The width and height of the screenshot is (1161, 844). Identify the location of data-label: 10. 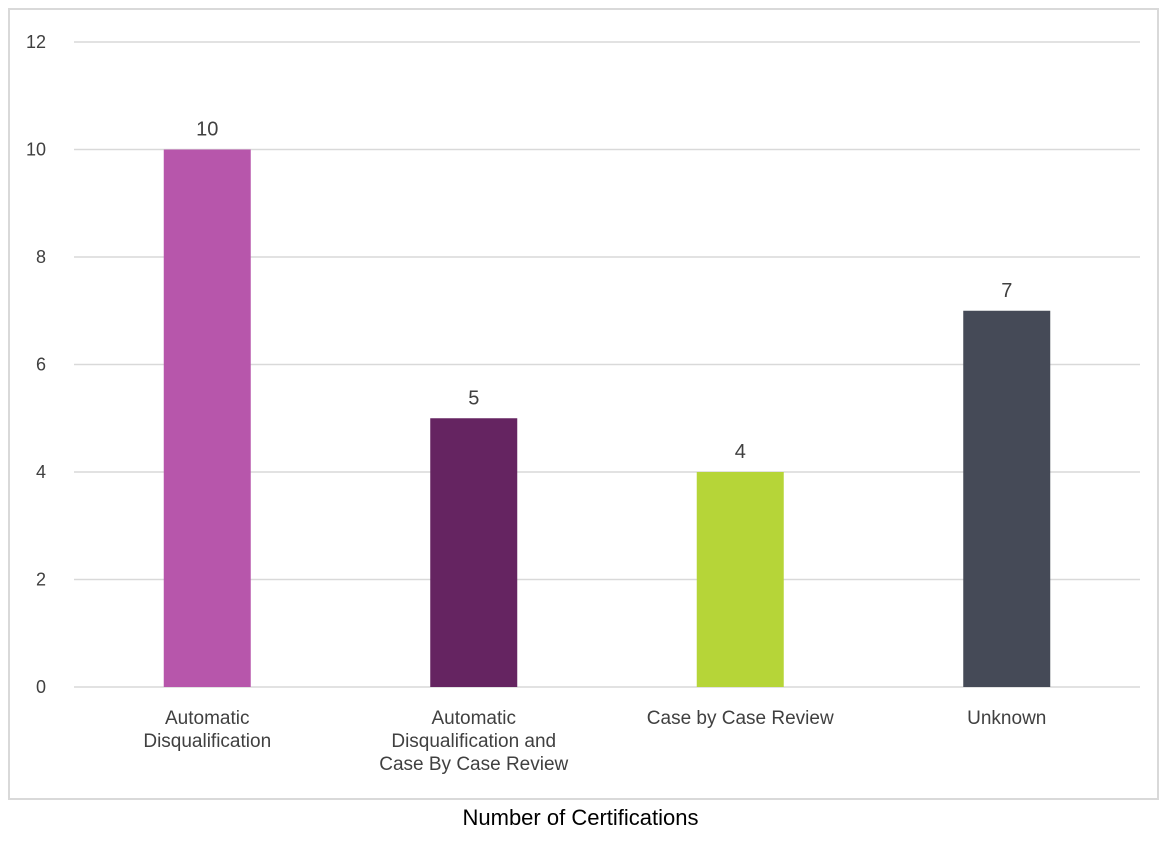
(207, 130).